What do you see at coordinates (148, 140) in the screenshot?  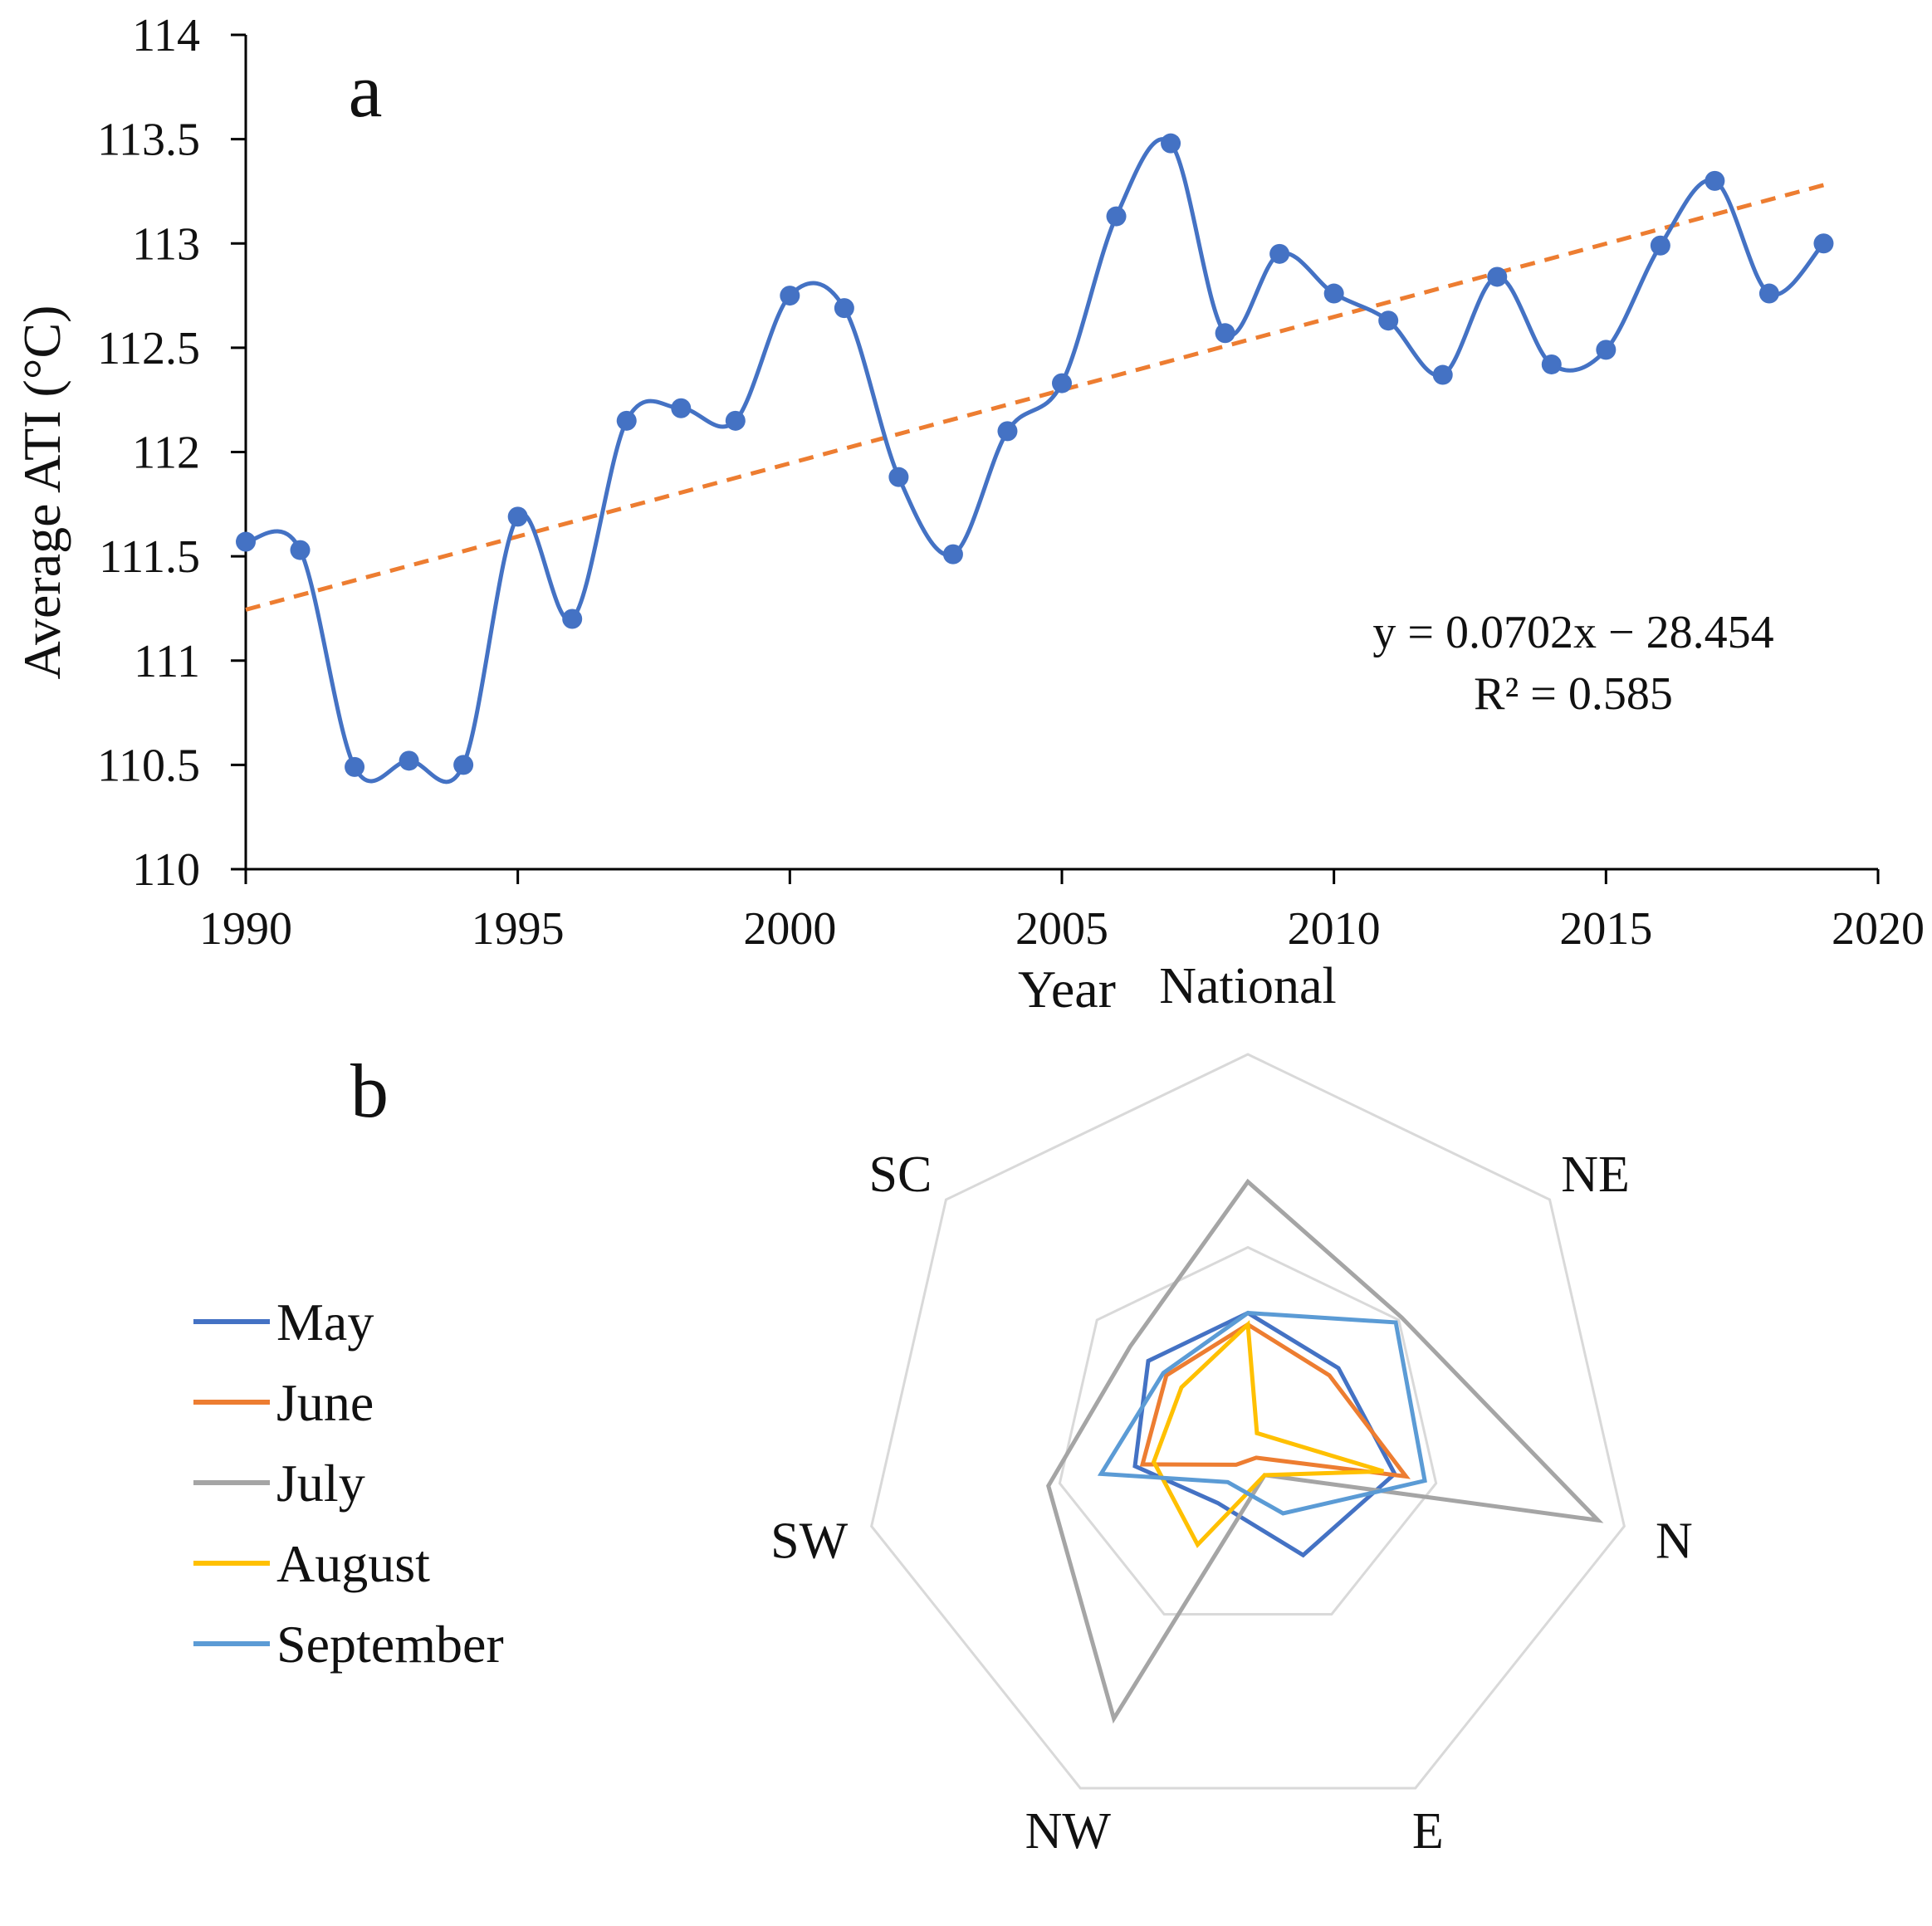 I see `y-tick-label: 113.5` at bounding box center [148, 140].